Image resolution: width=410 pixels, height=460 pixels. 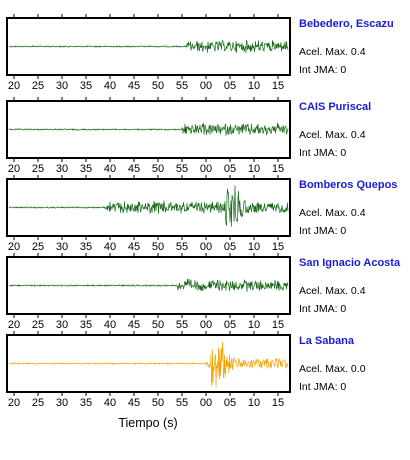 What do you see at coordinates (346, 24) in the screenshot?
I see `station-name: Bebedero, Escazu` at bounding box center [346, 24].